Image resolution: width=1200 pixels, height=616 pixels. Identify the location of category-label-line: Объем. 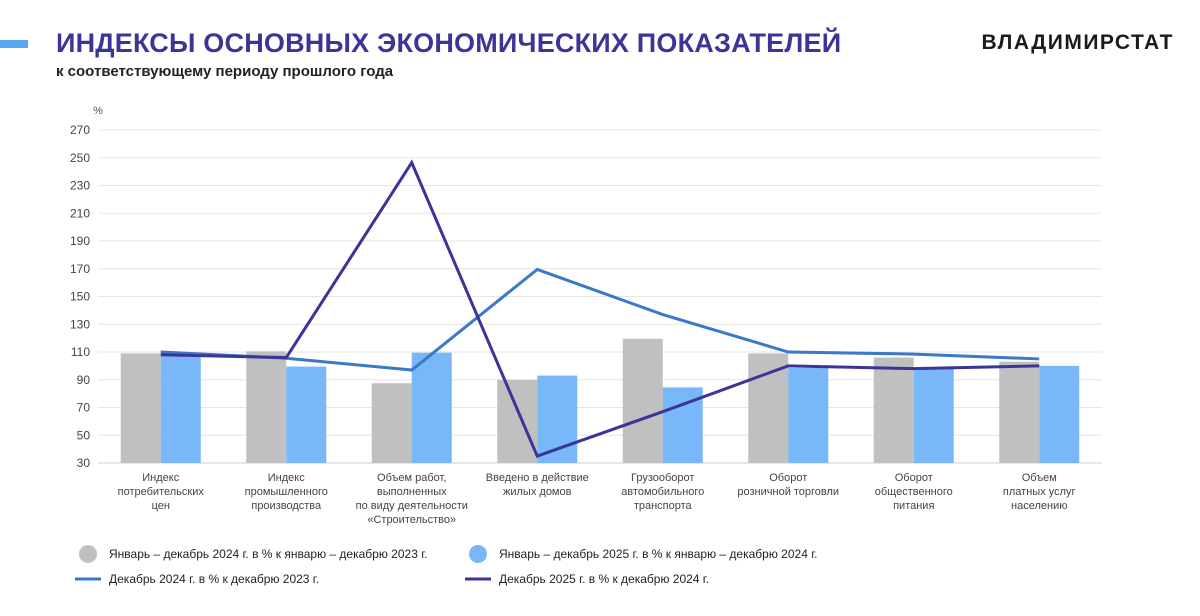
(1039, 478).